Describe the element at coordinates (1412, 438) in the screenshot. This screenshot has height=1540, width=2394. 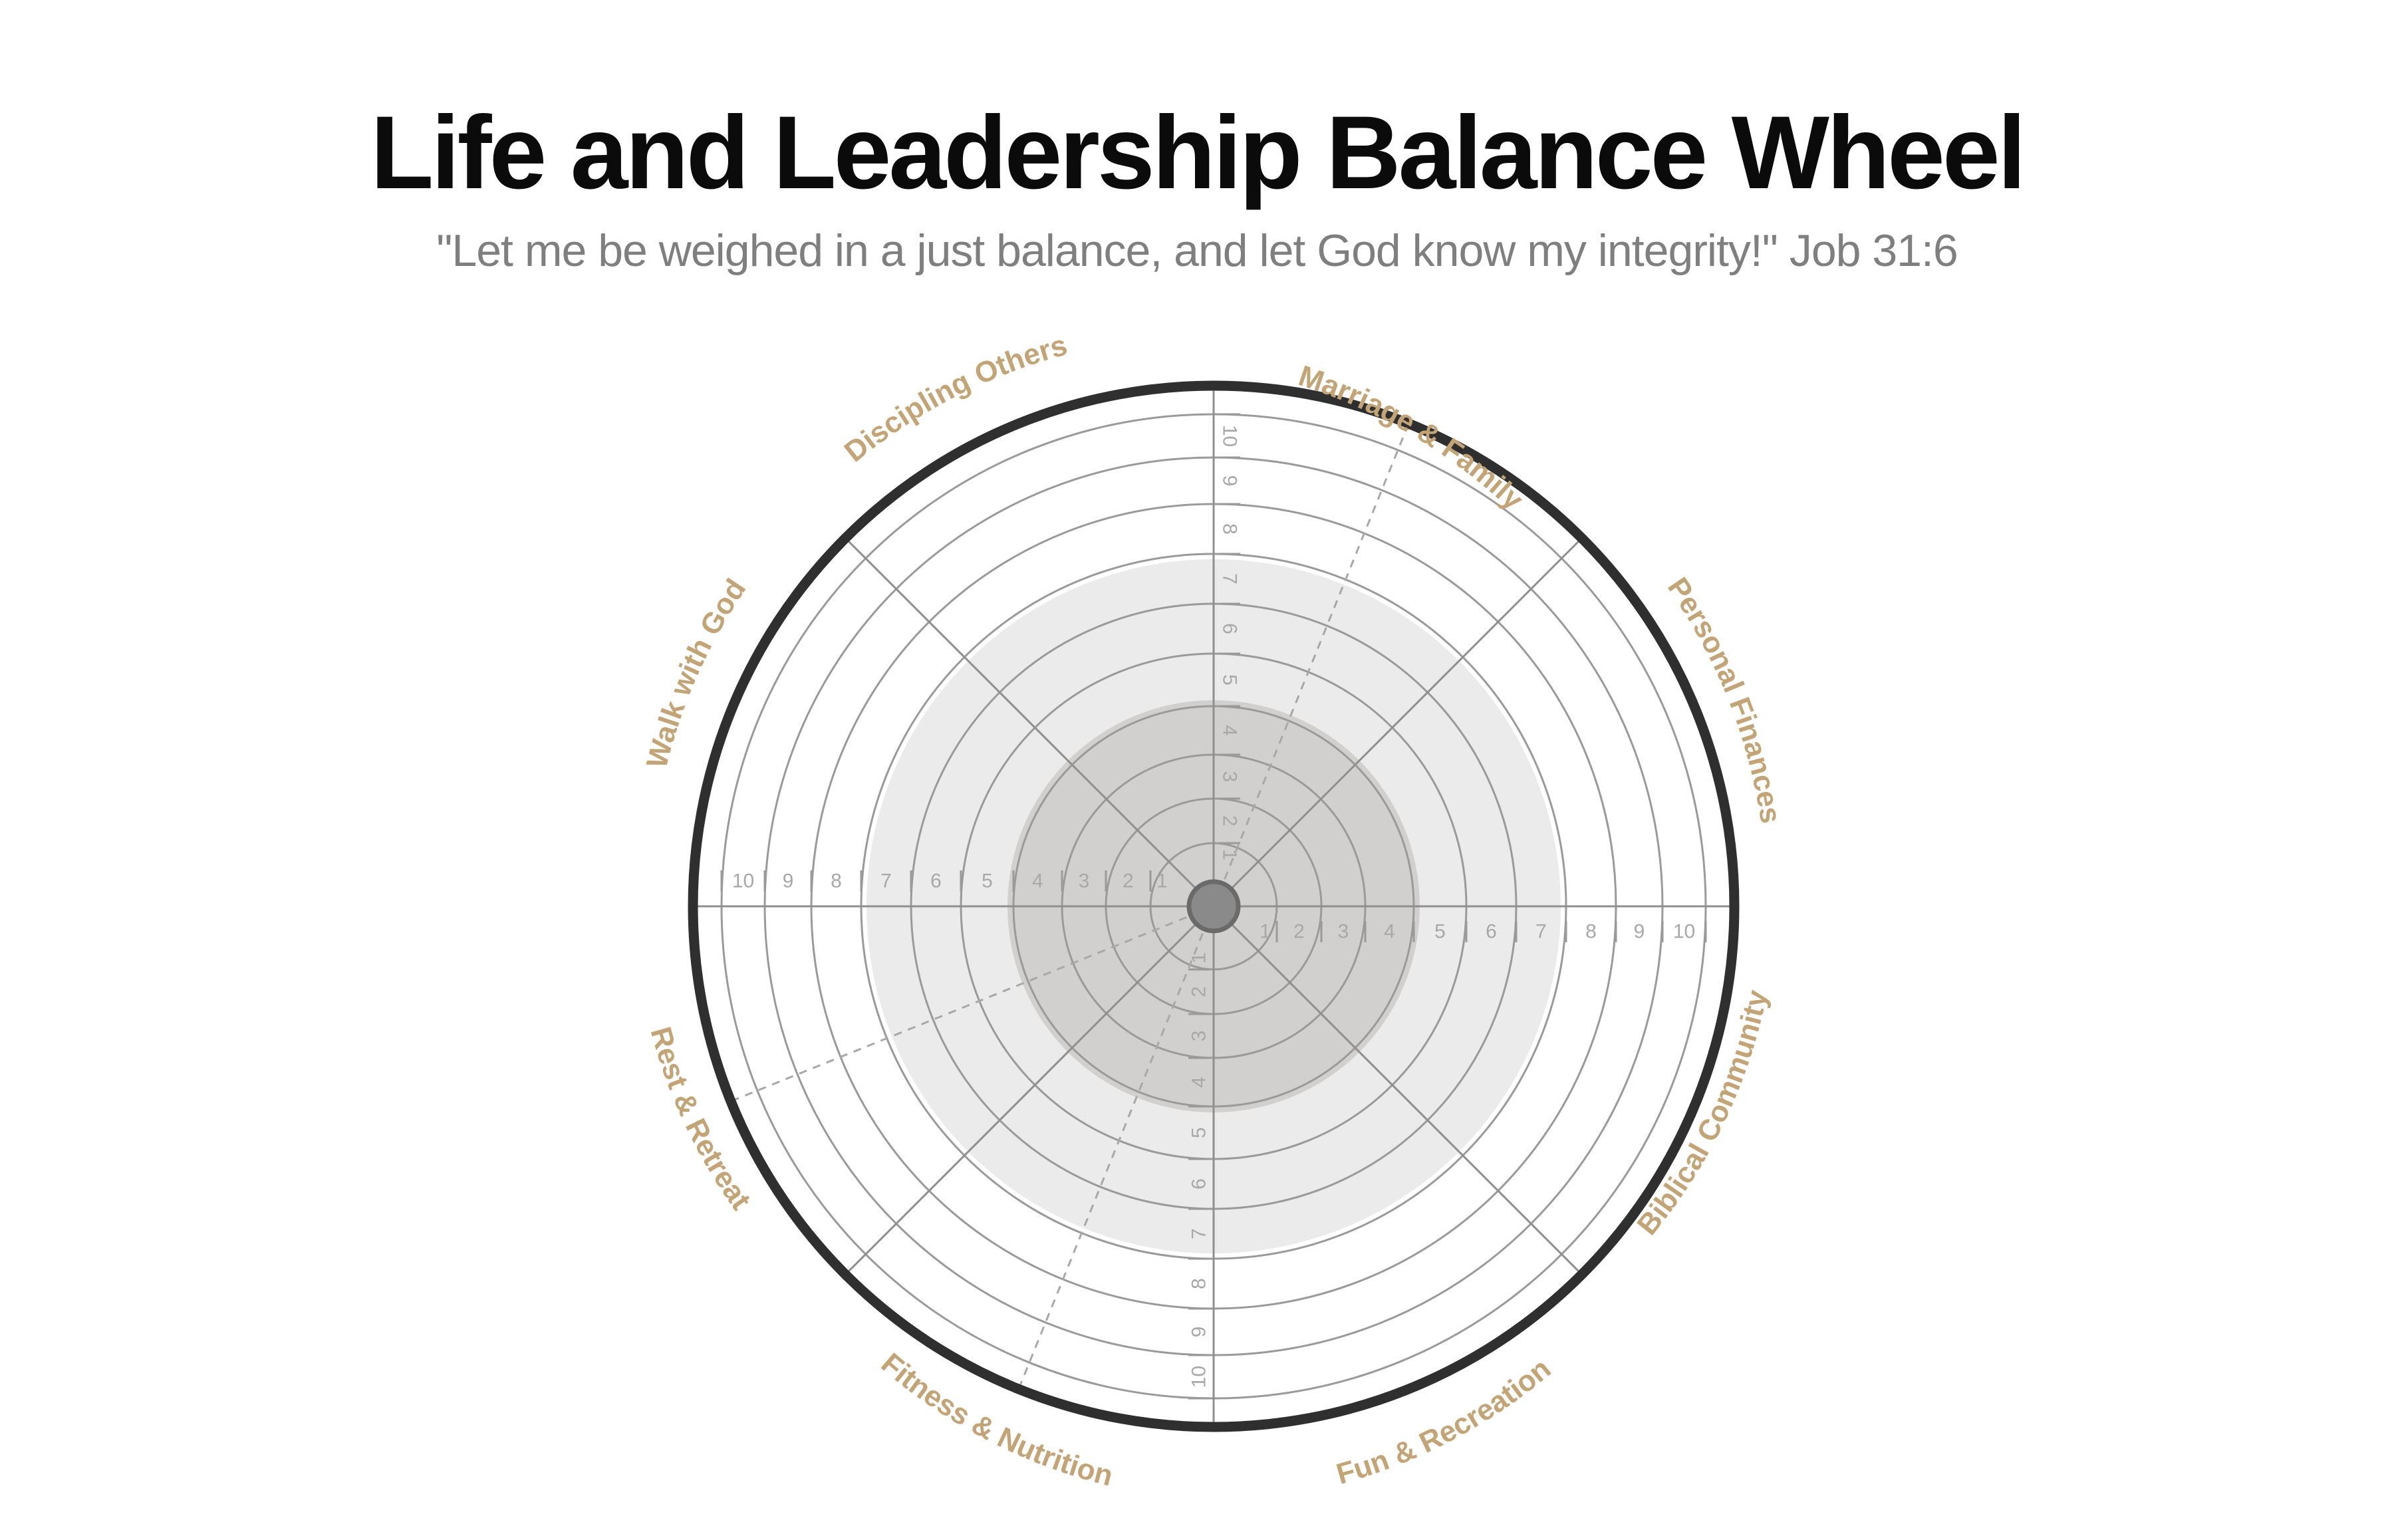
I see `category-label-marriage-family: Marriage & Family` at that location.